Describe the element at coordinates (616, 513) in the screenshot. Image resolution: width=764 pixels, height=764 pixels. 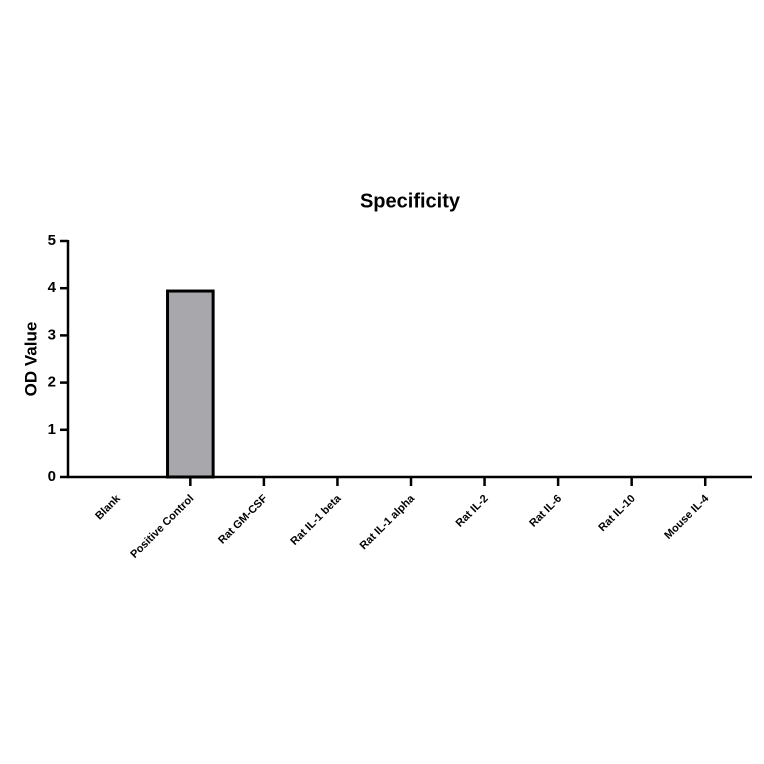
I see `x-tick-label: Rat IL-10` at that location.